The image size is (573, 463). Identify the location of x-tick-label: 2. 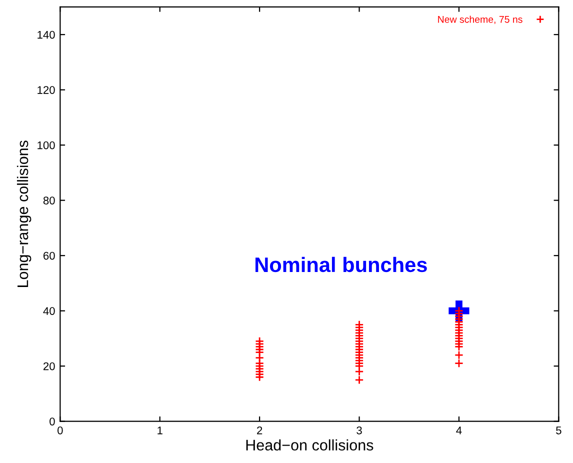
(259, 430).